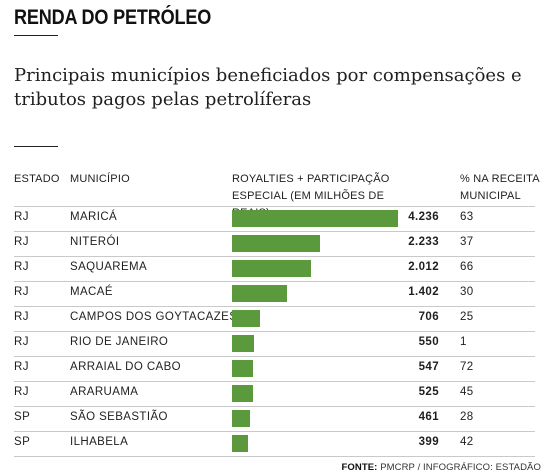 This screenshot has height=476, width=549. I want to click on pct-receita-cell: 72, so click(467, 367).